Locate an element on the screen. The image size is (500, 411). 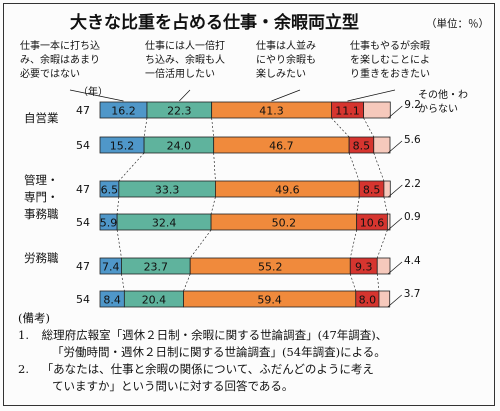
legend-label-line: み、余暇はあまり is located at coordinates (60, 59).